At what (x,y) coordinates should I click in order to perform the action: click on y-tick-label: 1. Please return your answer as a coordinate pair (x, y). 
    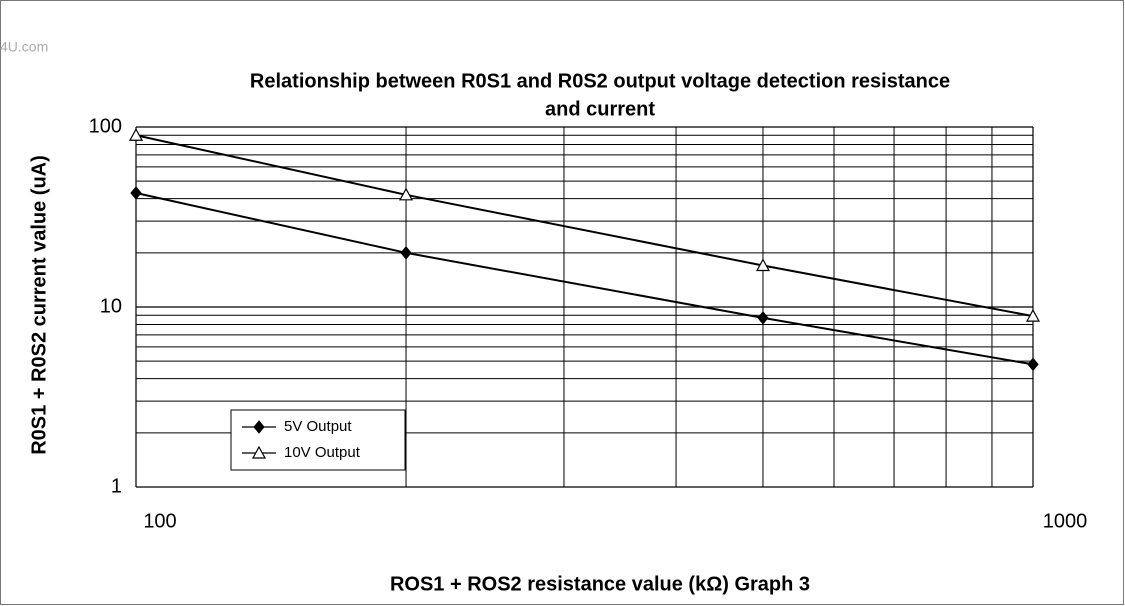
    Looking at the image, I should click on (116, 486).